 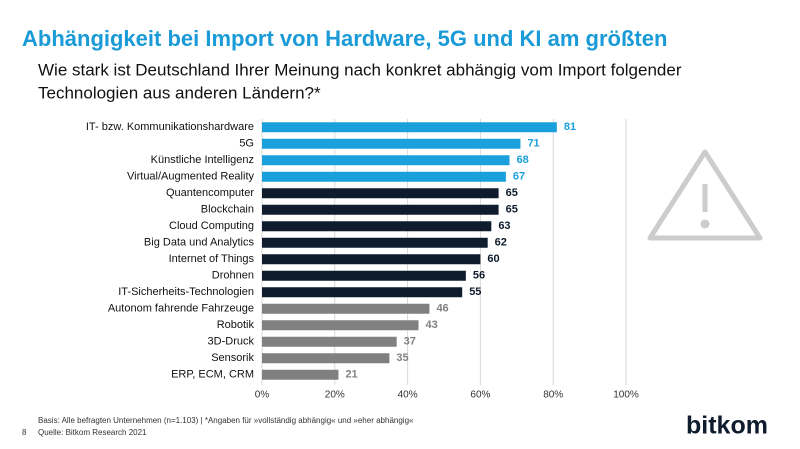 I want to click on y-tick-label: IT-Sicherheits-Technologien, so click(x=186, y=292).